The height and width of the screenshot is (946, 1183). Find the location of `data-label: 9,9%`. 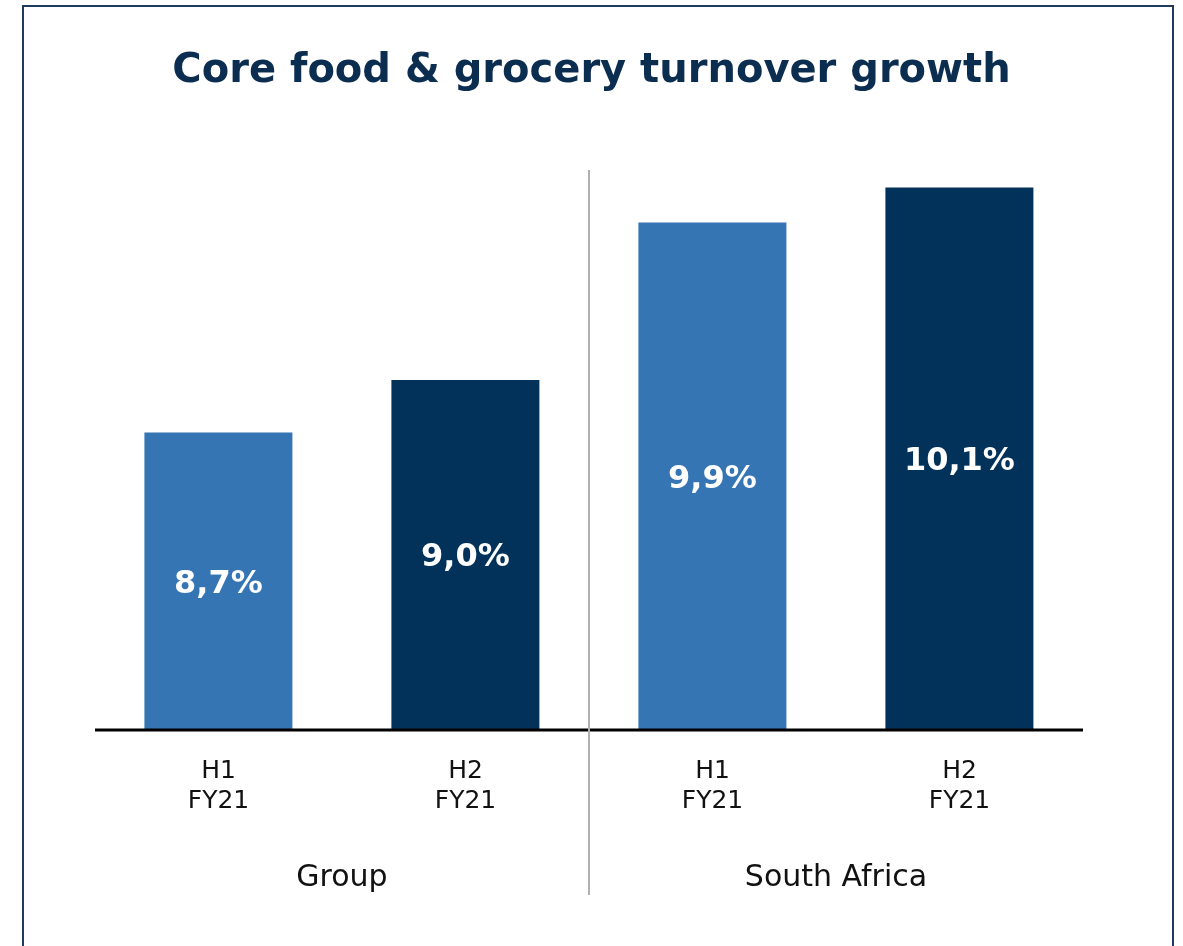

data-label: 9,9% is located at coordinates (712, 476).